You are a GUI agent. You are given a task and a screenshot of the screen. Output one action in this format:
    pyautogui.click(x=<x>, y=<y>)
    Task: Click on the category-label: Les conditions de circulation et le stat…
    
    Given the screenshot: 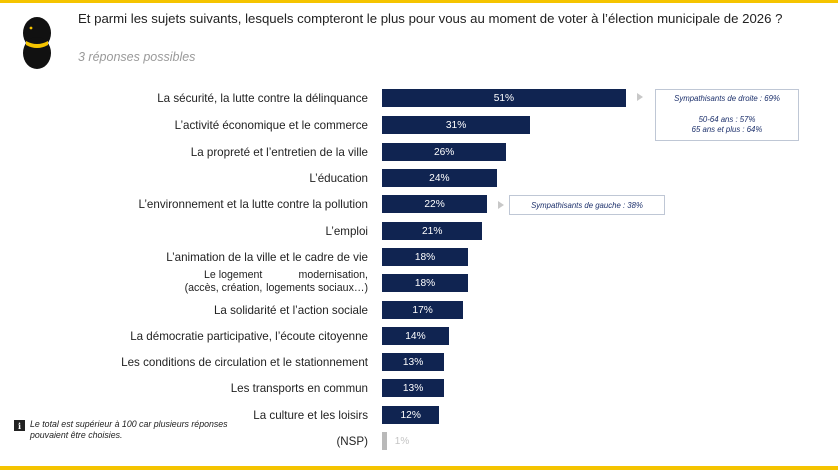 What is the action you would take?
    pyautogui.click(x=244, y=362)
    